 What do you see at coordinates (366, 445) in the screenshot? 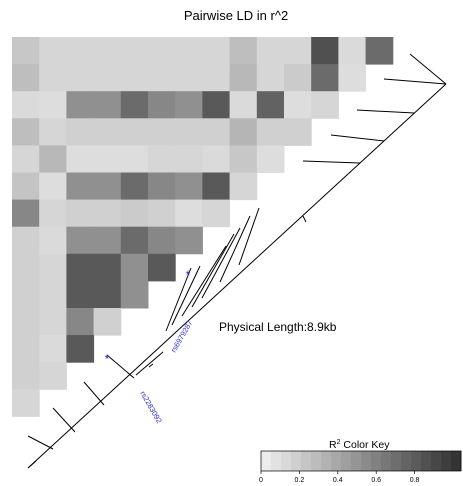
I see `color-key-label: Color Key` at bounding box center [366, 445].